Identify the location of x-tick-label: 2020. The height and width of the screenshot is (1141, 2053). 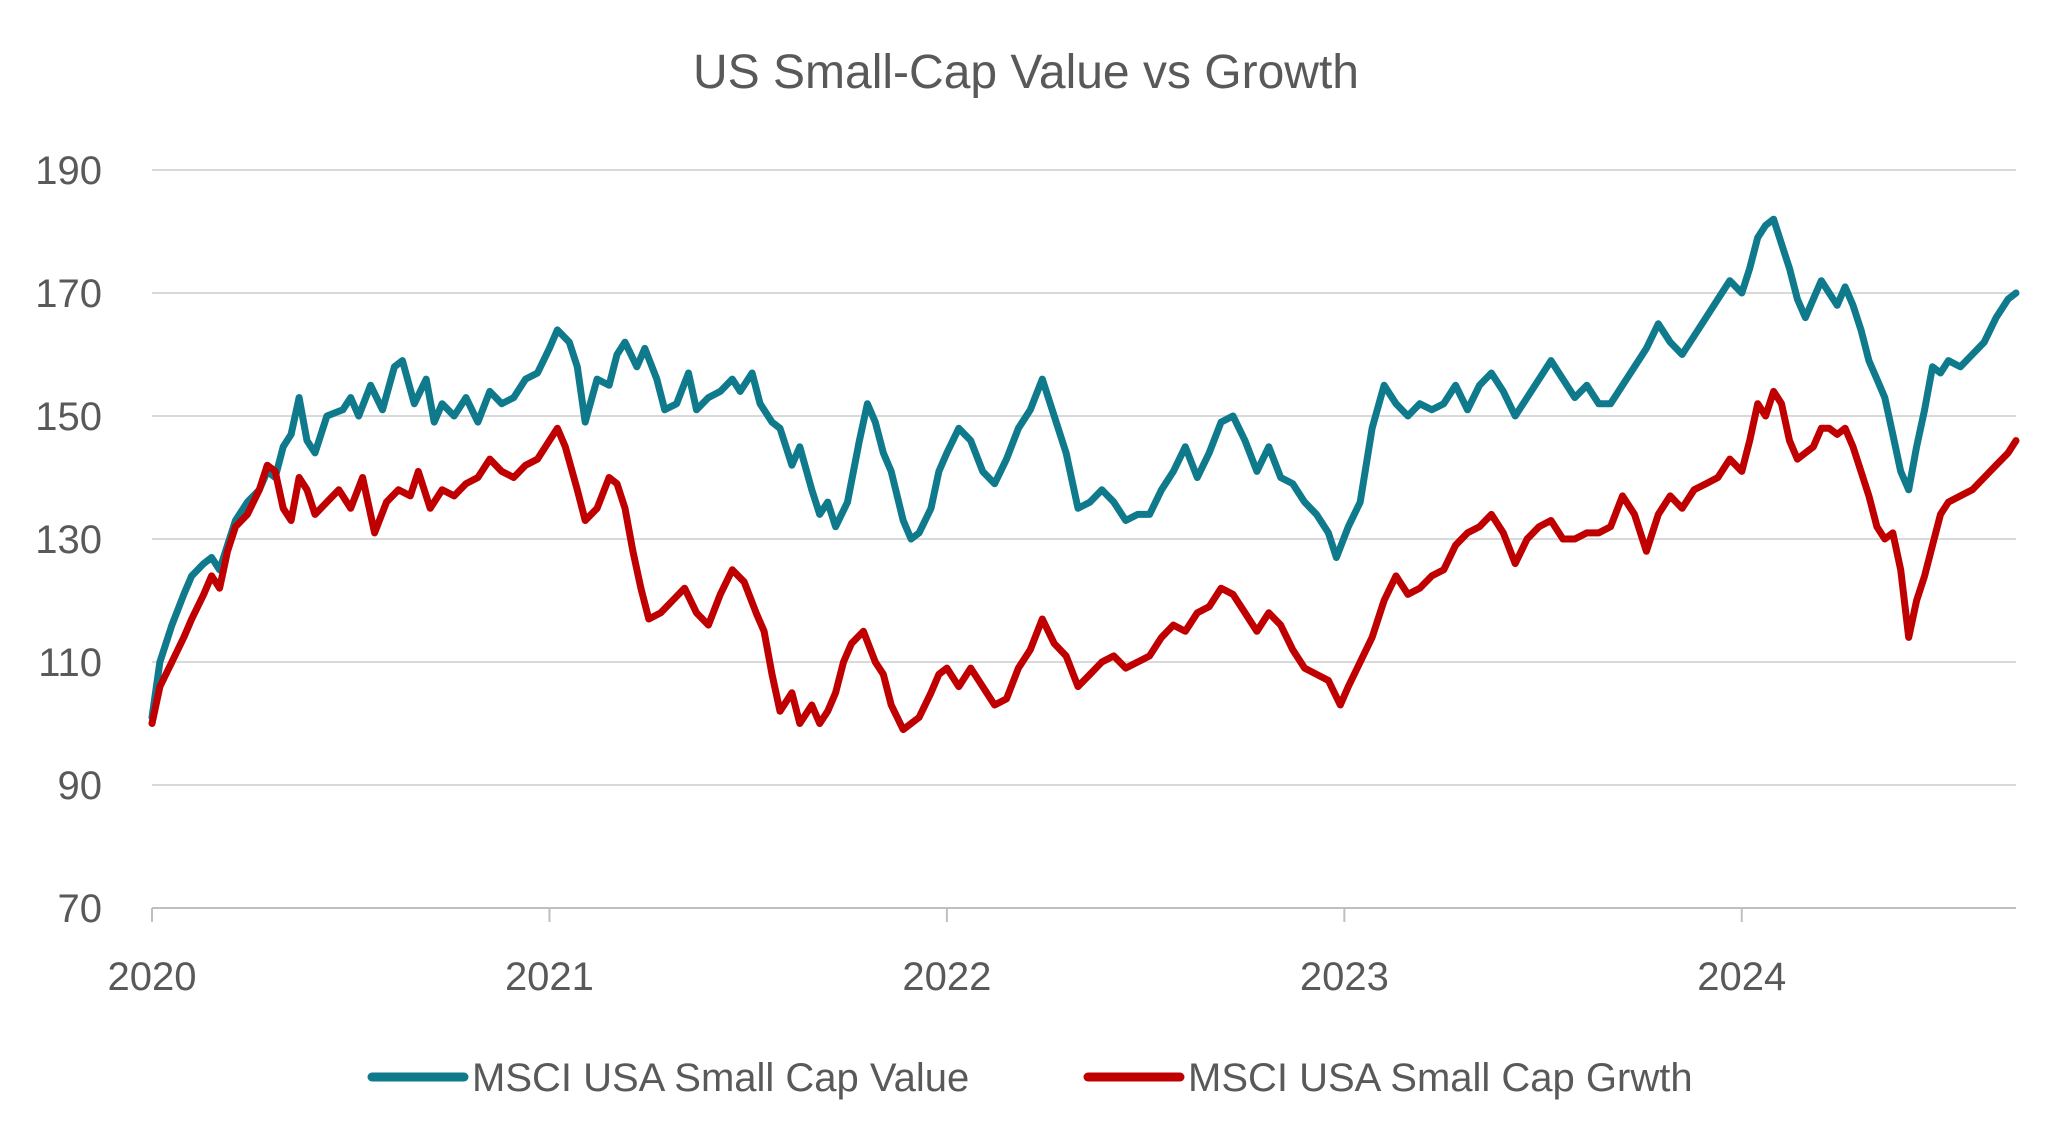
(152, 977).